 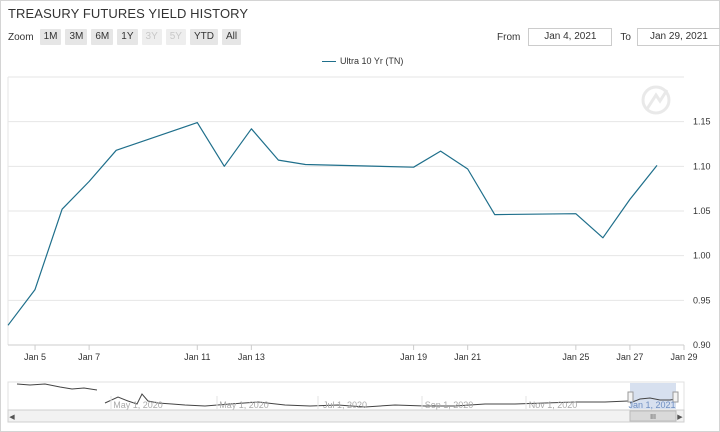 I want to click on navigator-series-selected, so click(x=653, y=400).